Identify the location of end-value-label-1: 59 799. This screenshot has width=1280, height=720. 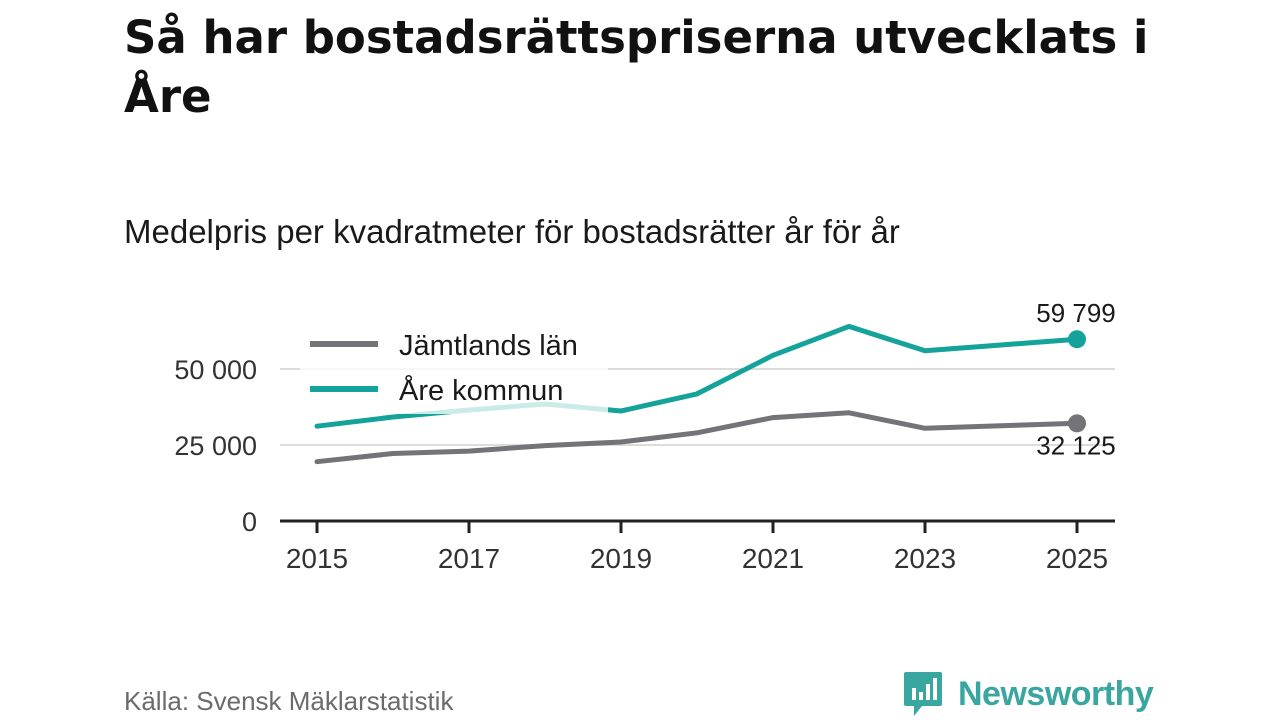
(1076, 313).